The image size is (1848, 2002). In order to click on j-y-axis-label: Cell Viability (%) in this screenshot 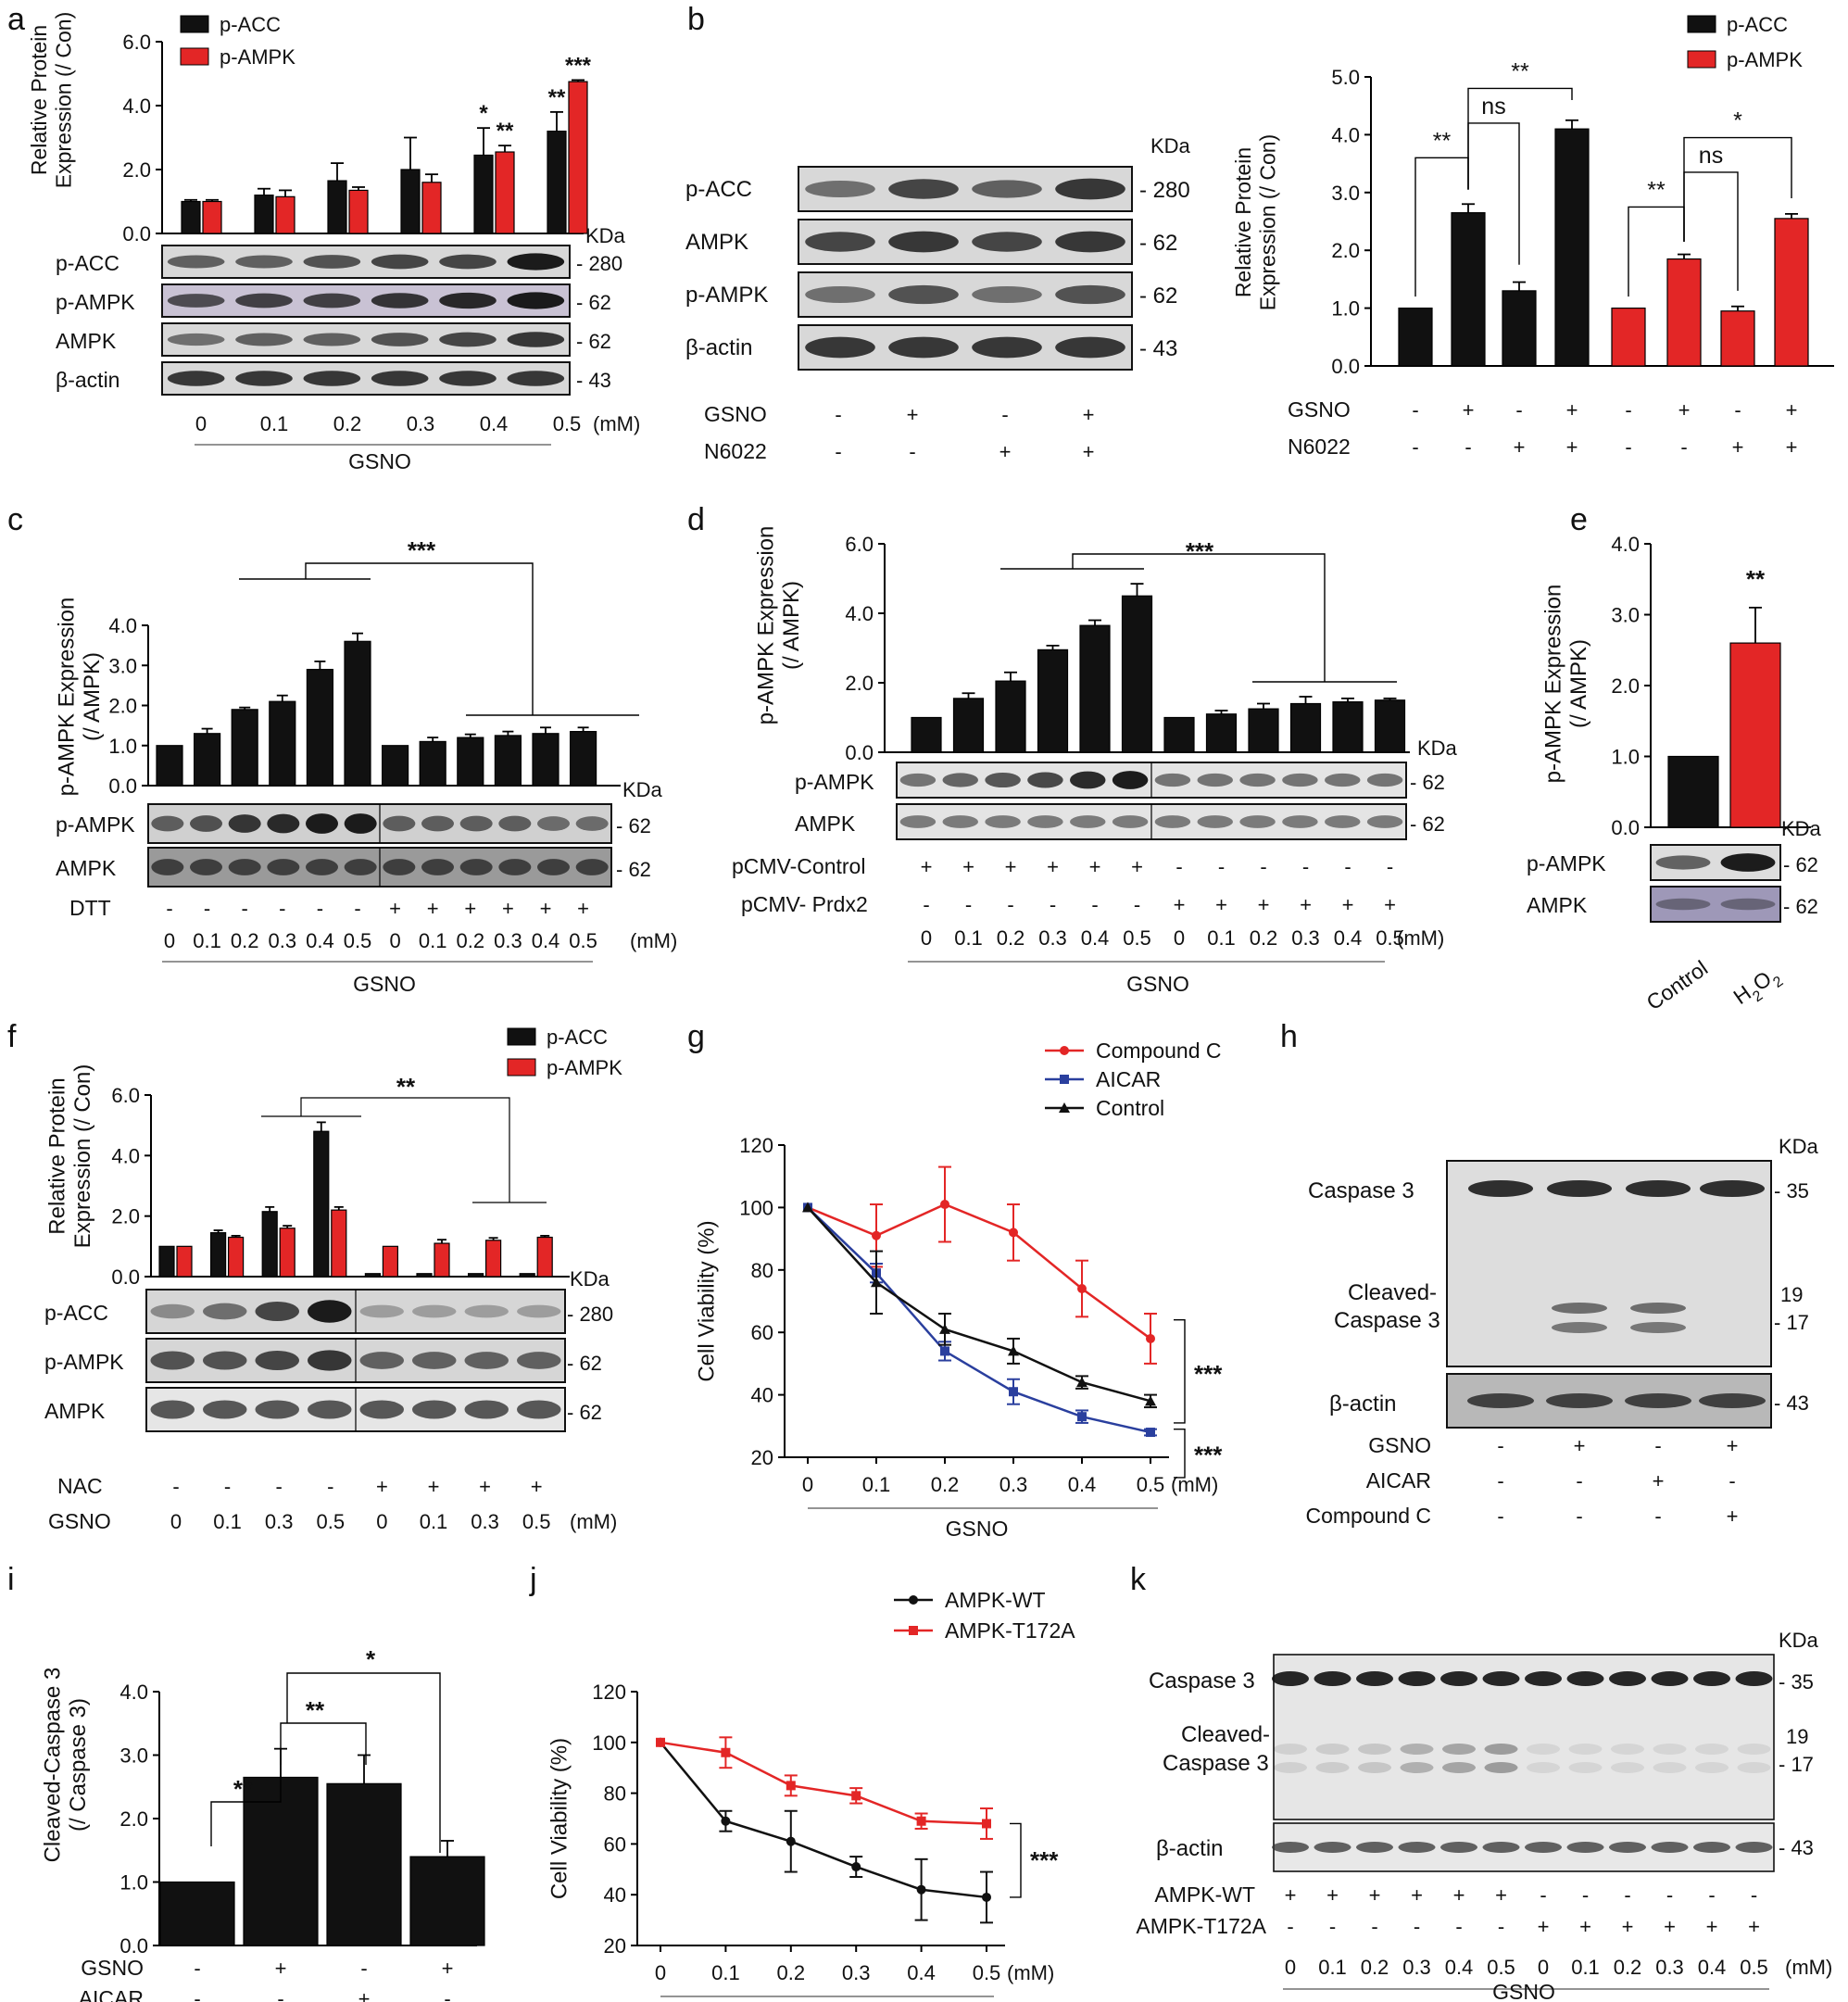, I will do `click(559, 1818)`.